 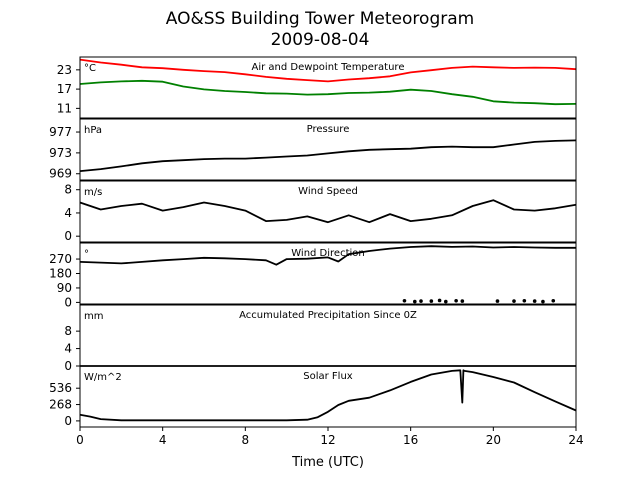 What do you see at coordinates (246, 440) in the screenshot?
I see `x-tick-label-2: 8` at bounding box center [246, 440].